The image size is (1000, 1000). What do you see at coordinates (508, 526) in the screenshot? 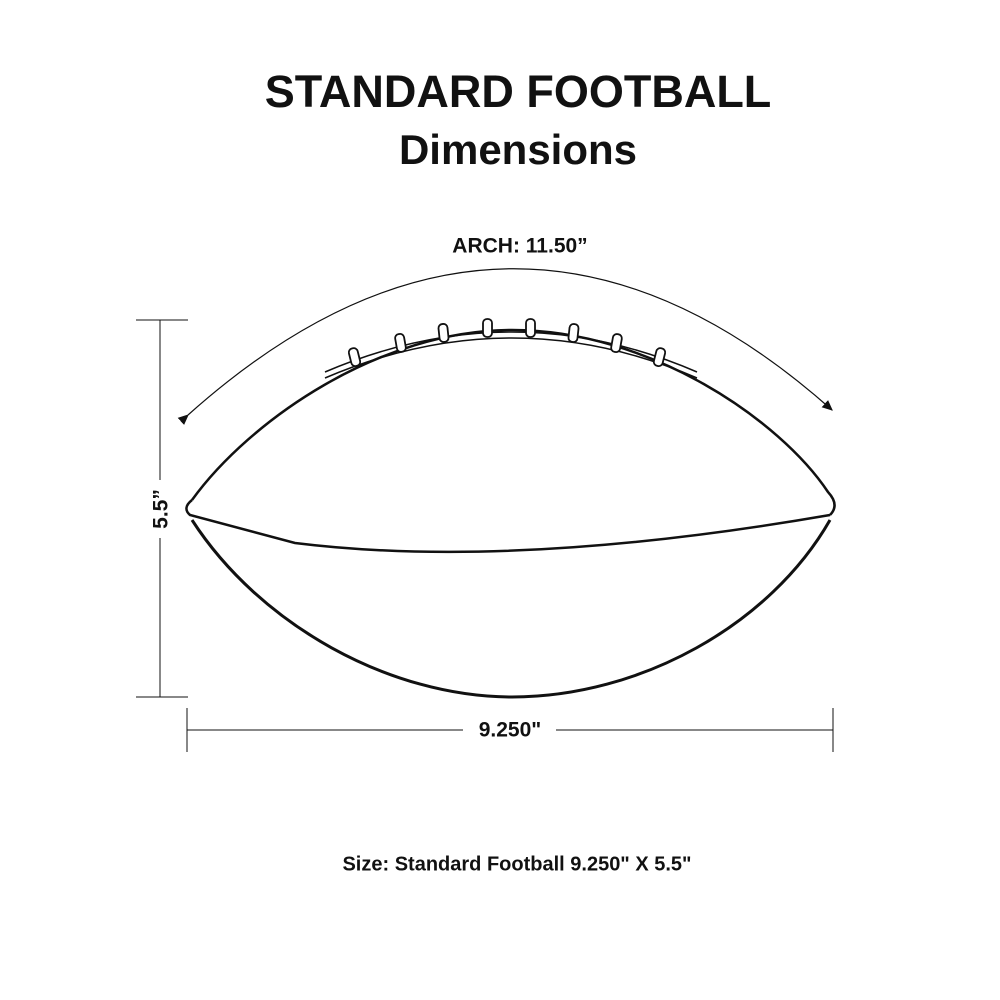
I see `ball-seam` at bounding box center [508, 526].